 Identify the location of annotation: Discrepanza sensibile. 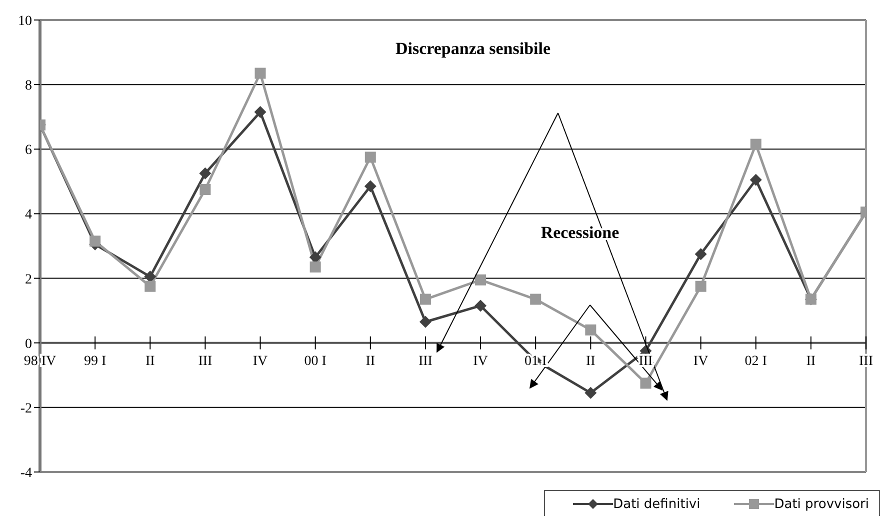
(473, 48).